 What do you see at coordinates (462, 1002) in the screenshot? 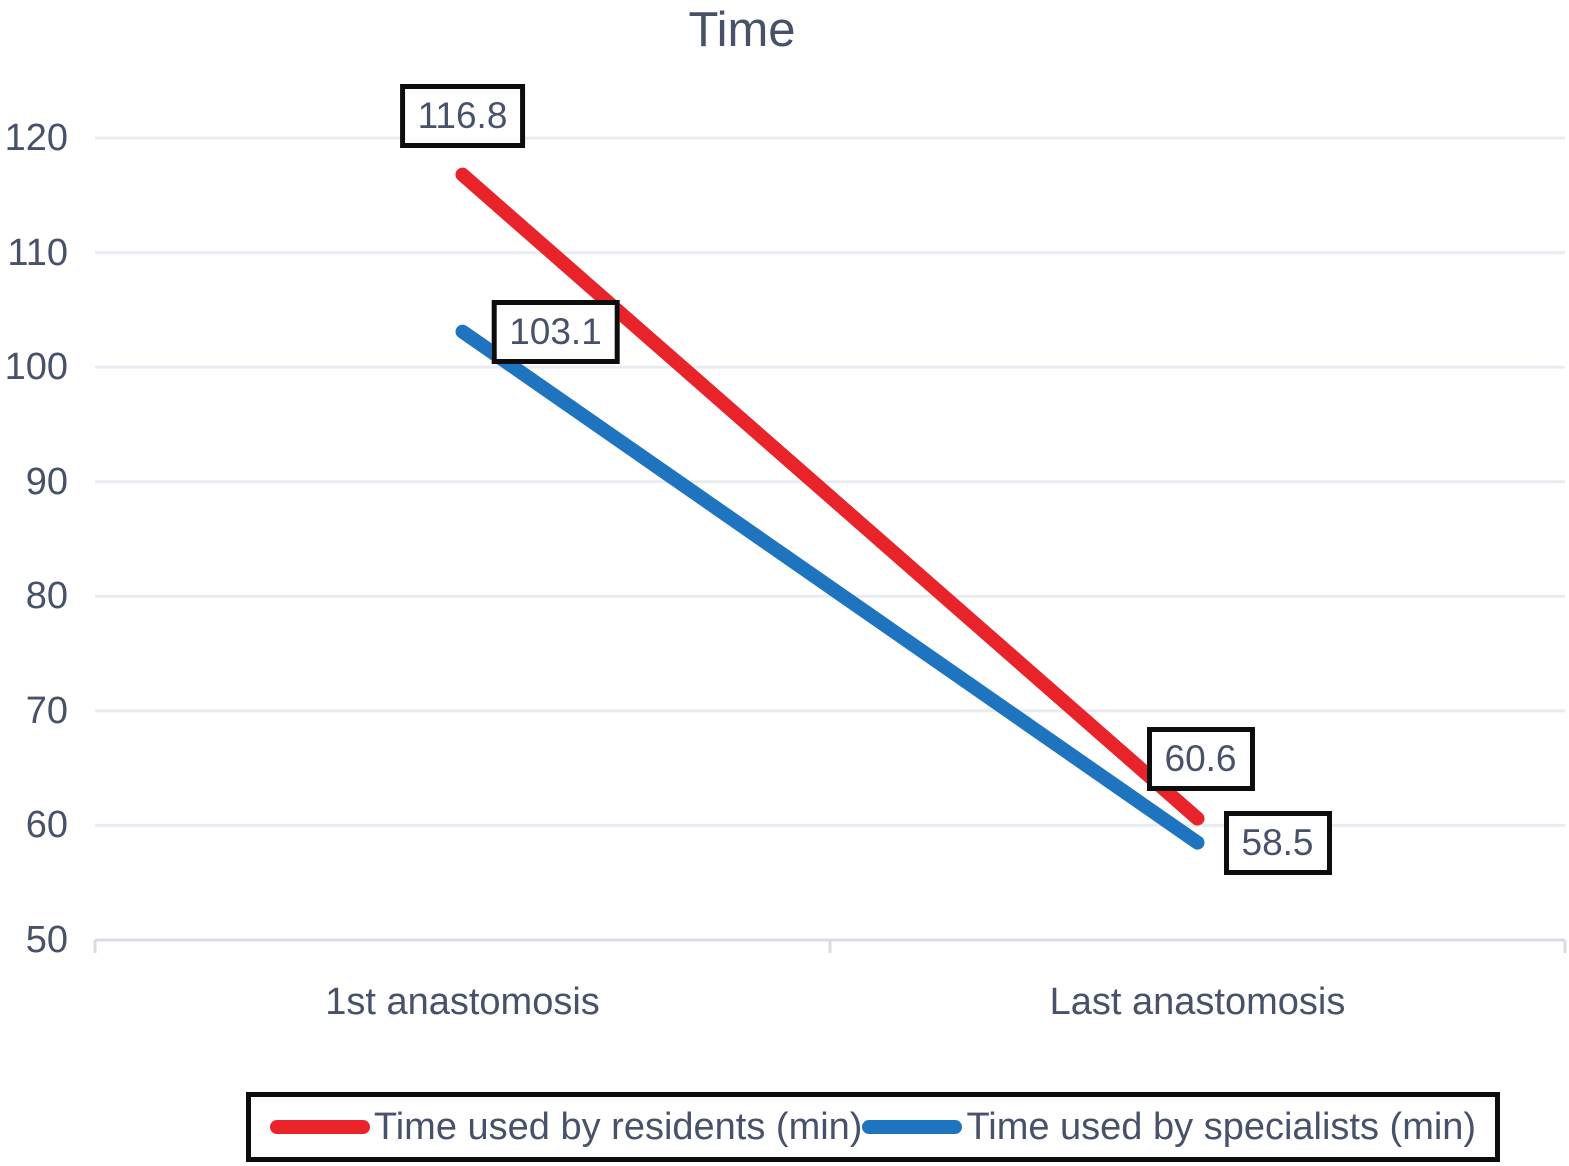
I see `x-tick-label-1st-anastomosis: 1st anastomosis` at bounding box center [462, 1002].